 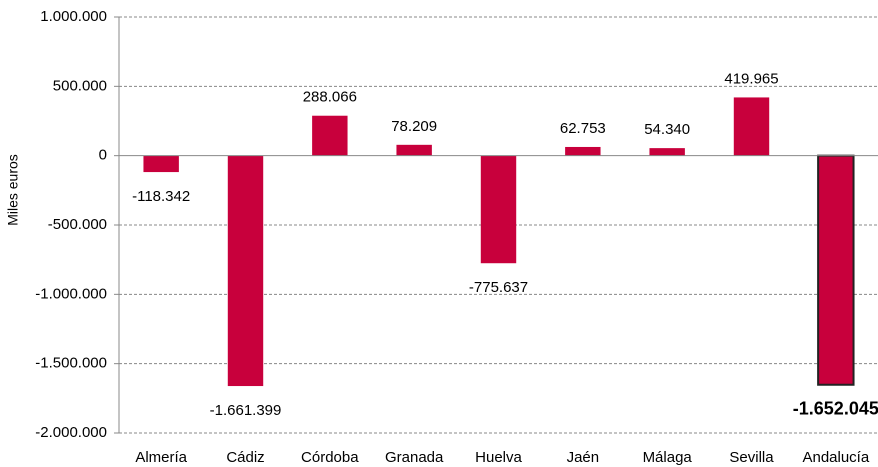 I want to click on y-tick-label: 1.000.000, so click(x=73, y=16).